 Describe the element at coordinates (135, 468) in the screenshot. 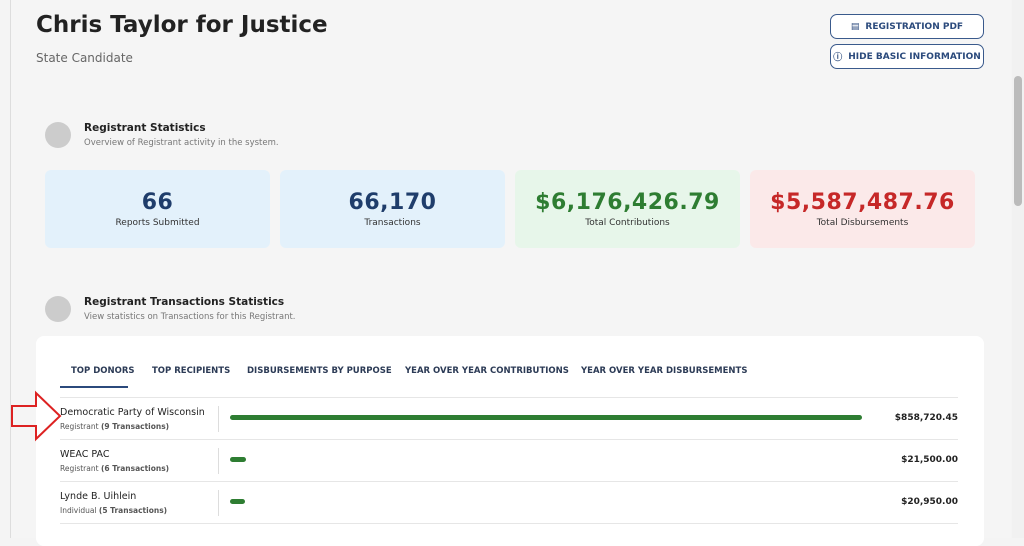

I see `transaction-count: (6 Transactions)` at that location.